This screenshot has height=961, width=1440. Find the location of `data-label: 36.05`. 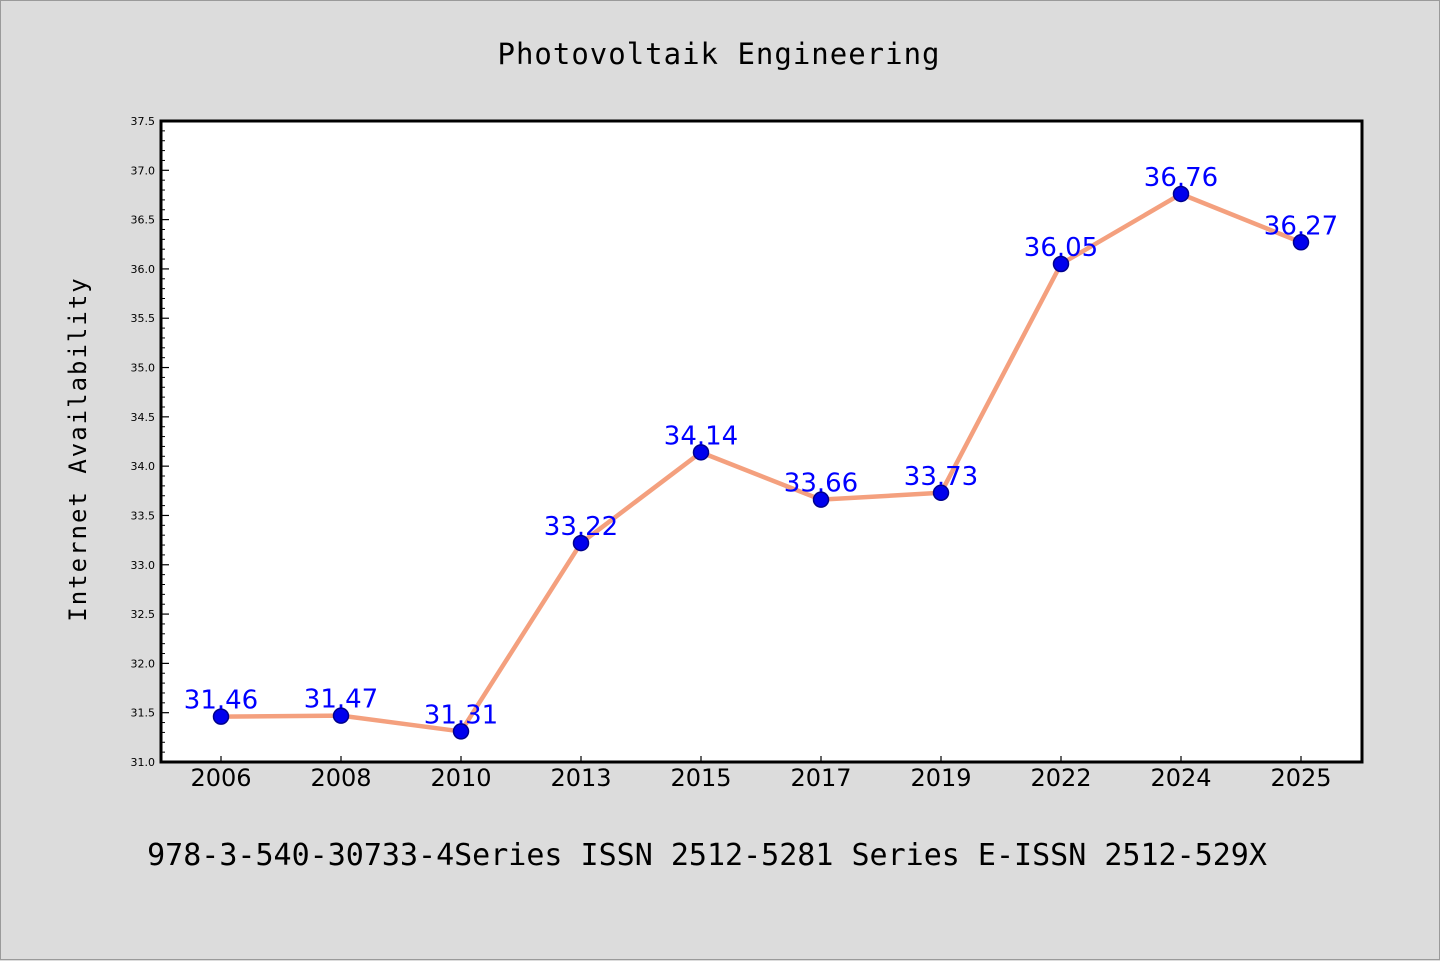

data-label: 36.05 is located at coordinates (1061, 248).